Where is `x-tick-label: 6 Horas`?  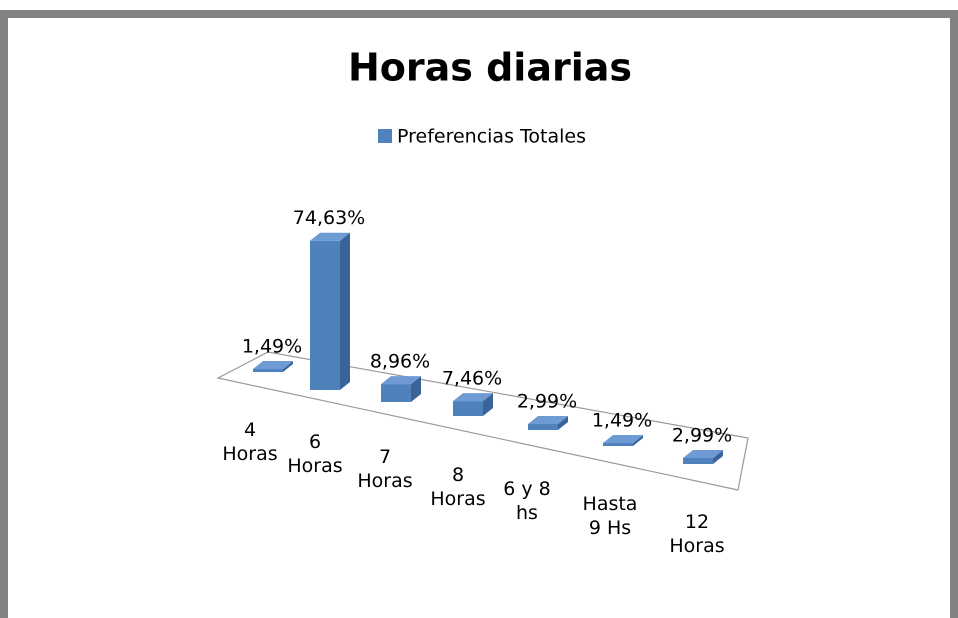
x-tick-label: 6 Horas is located at coordinates (315, 454).